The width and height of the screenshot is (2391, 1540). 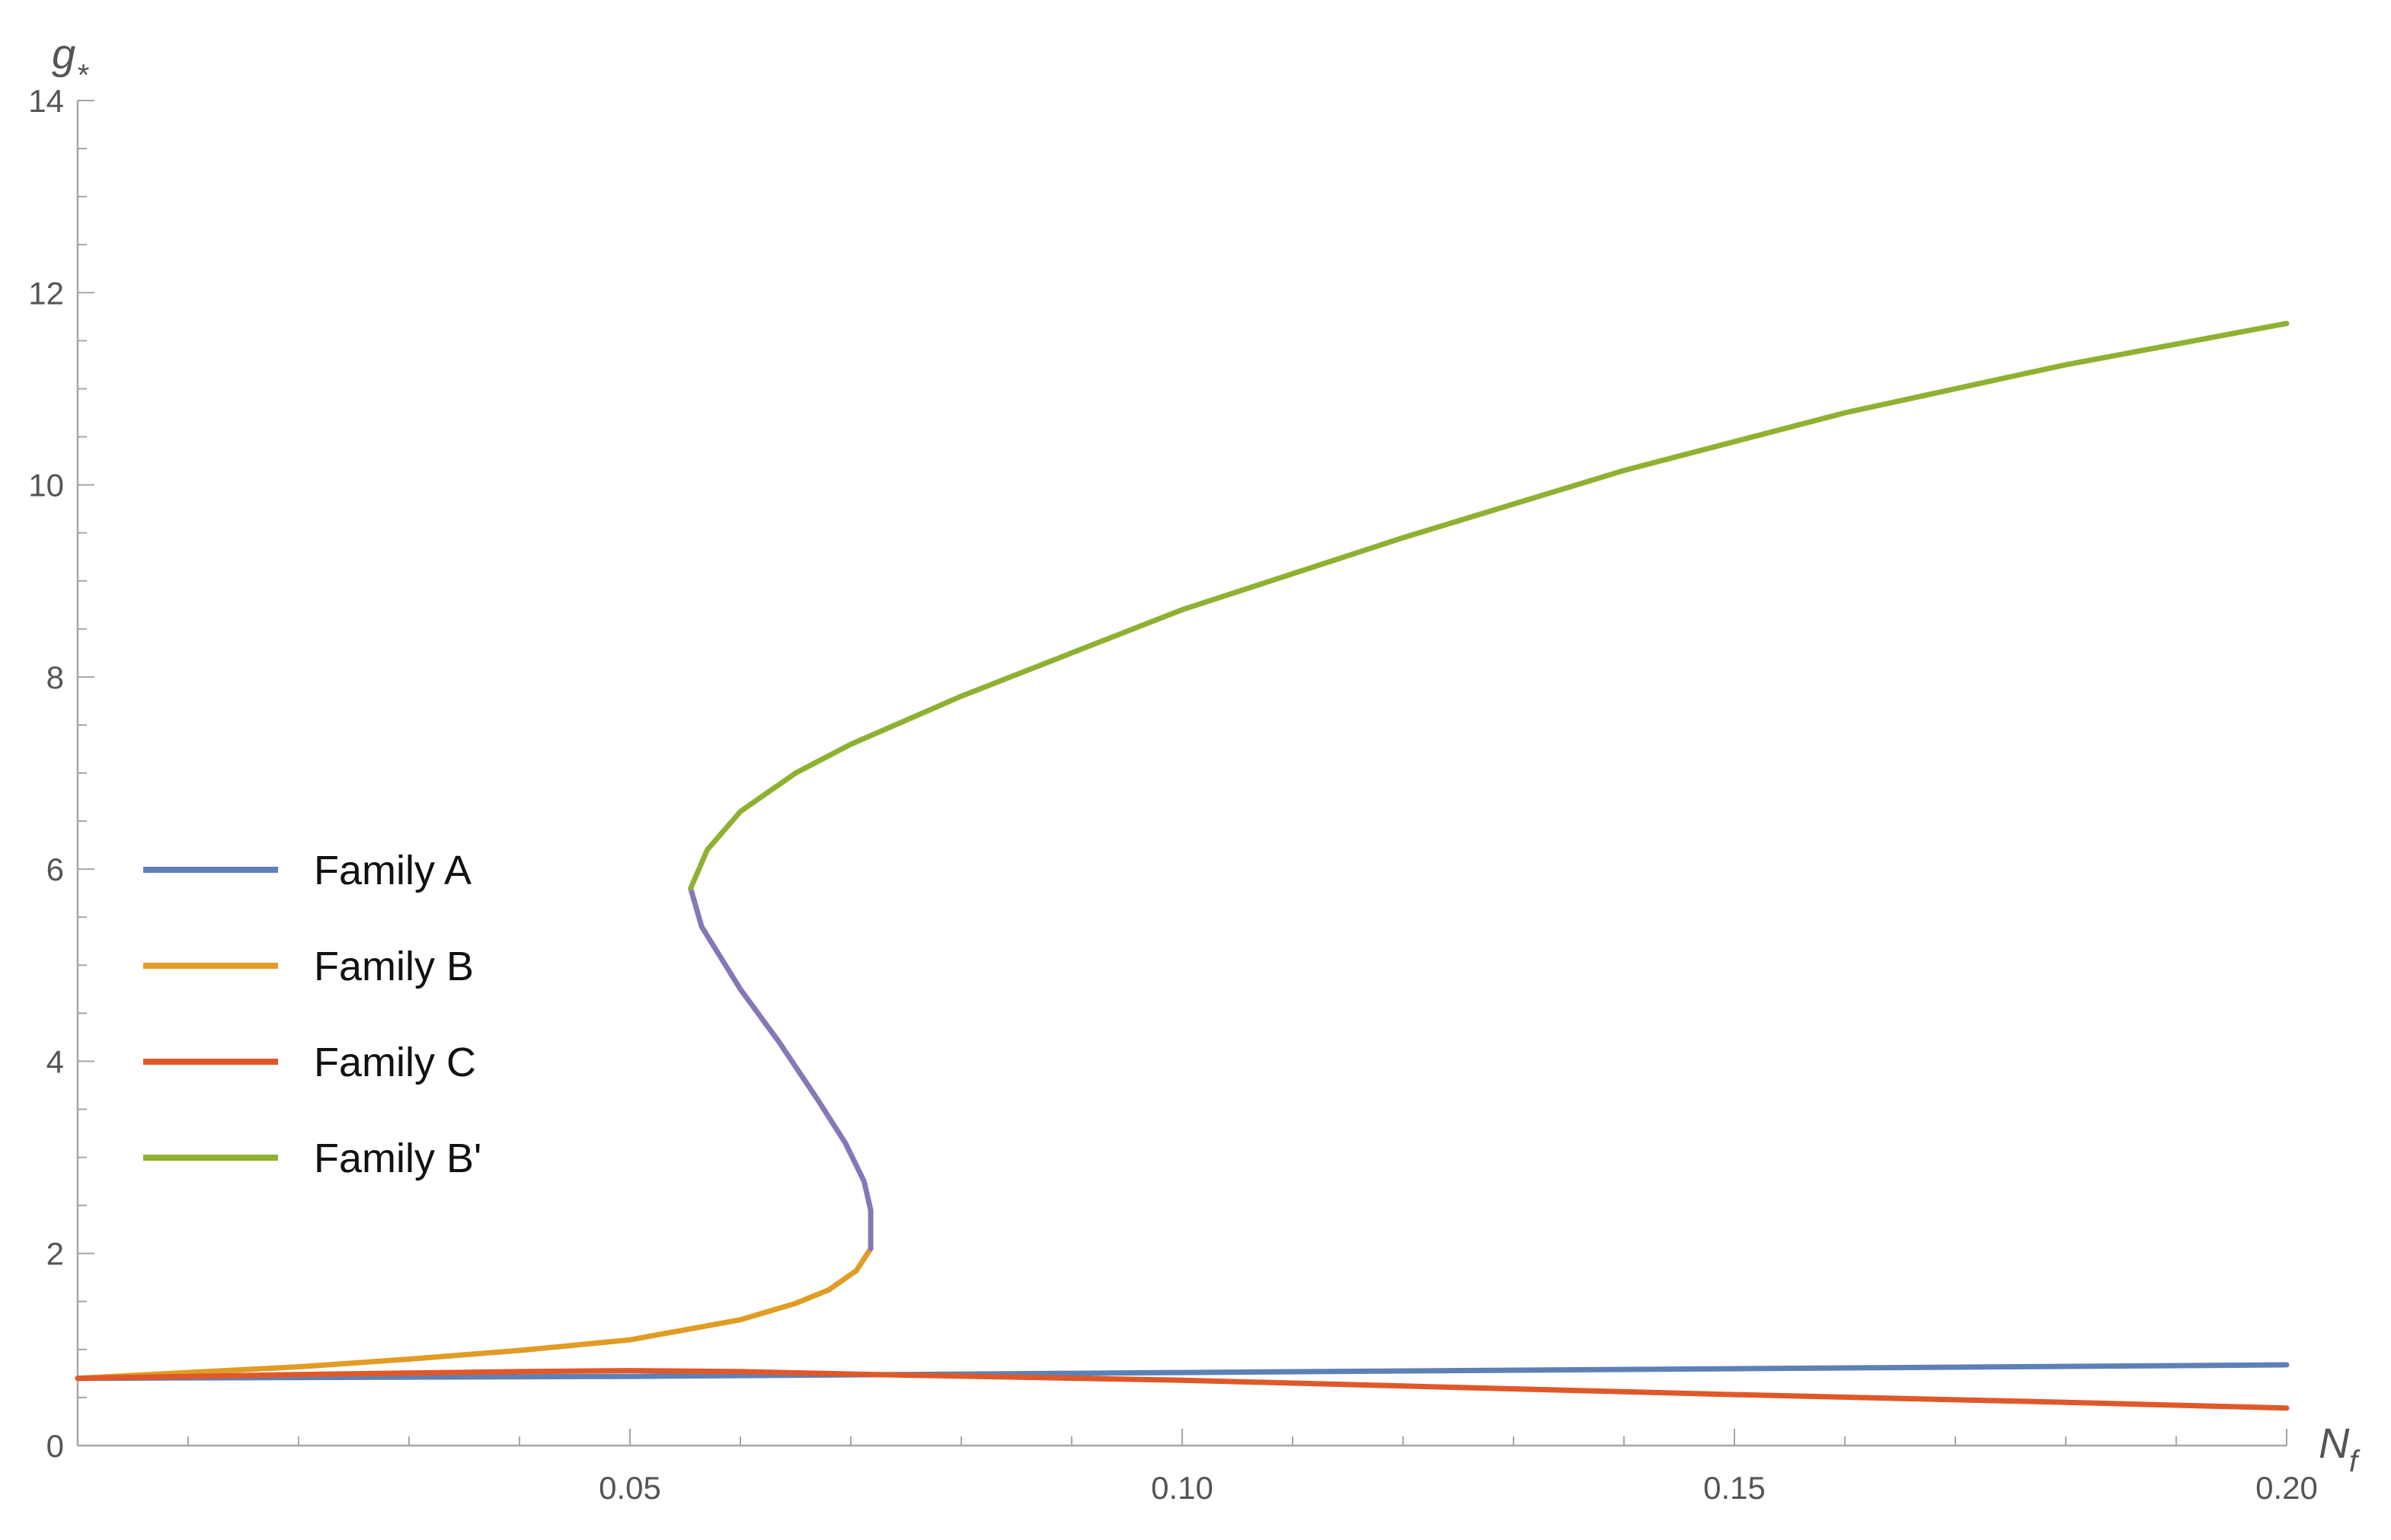 I want to click on y-tick-label: 12, so click(x=46, y=293).